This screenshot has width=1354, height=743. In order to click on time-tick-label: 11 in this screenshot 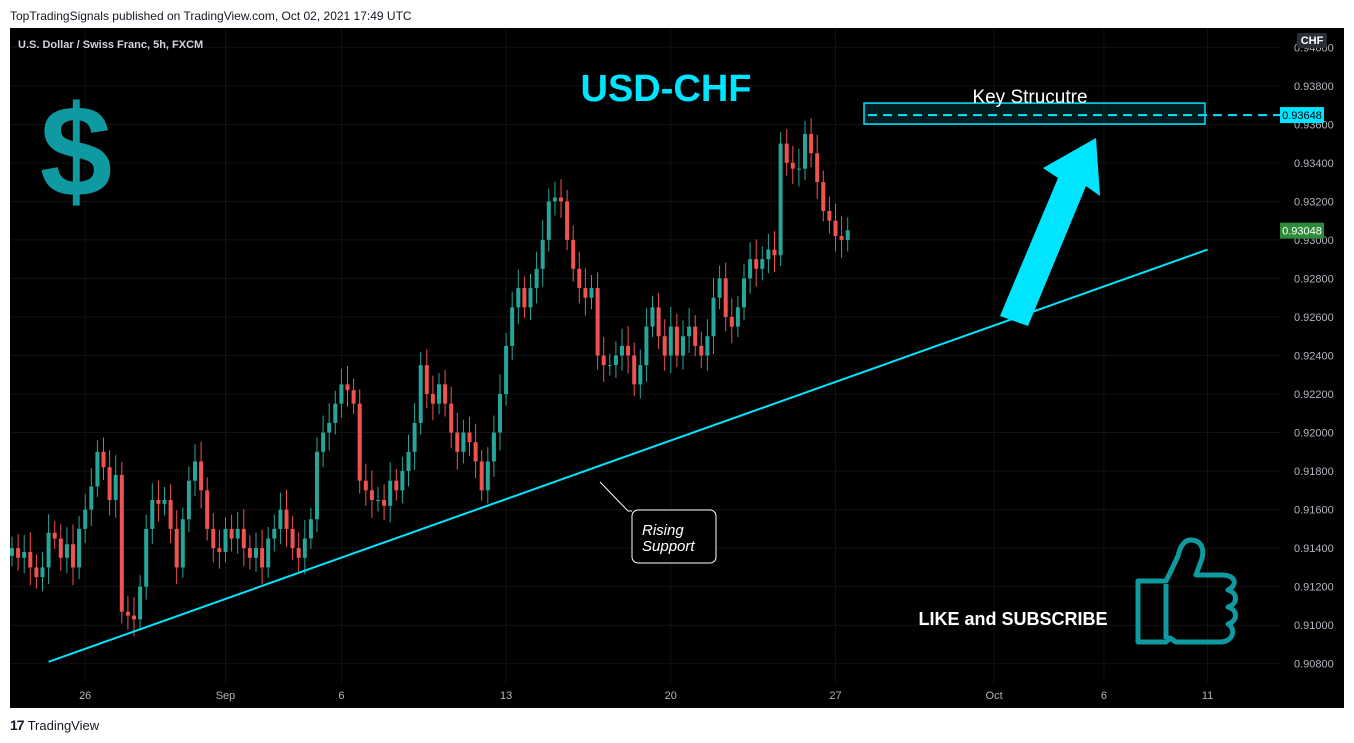, I will do `click(1207, 696)`.